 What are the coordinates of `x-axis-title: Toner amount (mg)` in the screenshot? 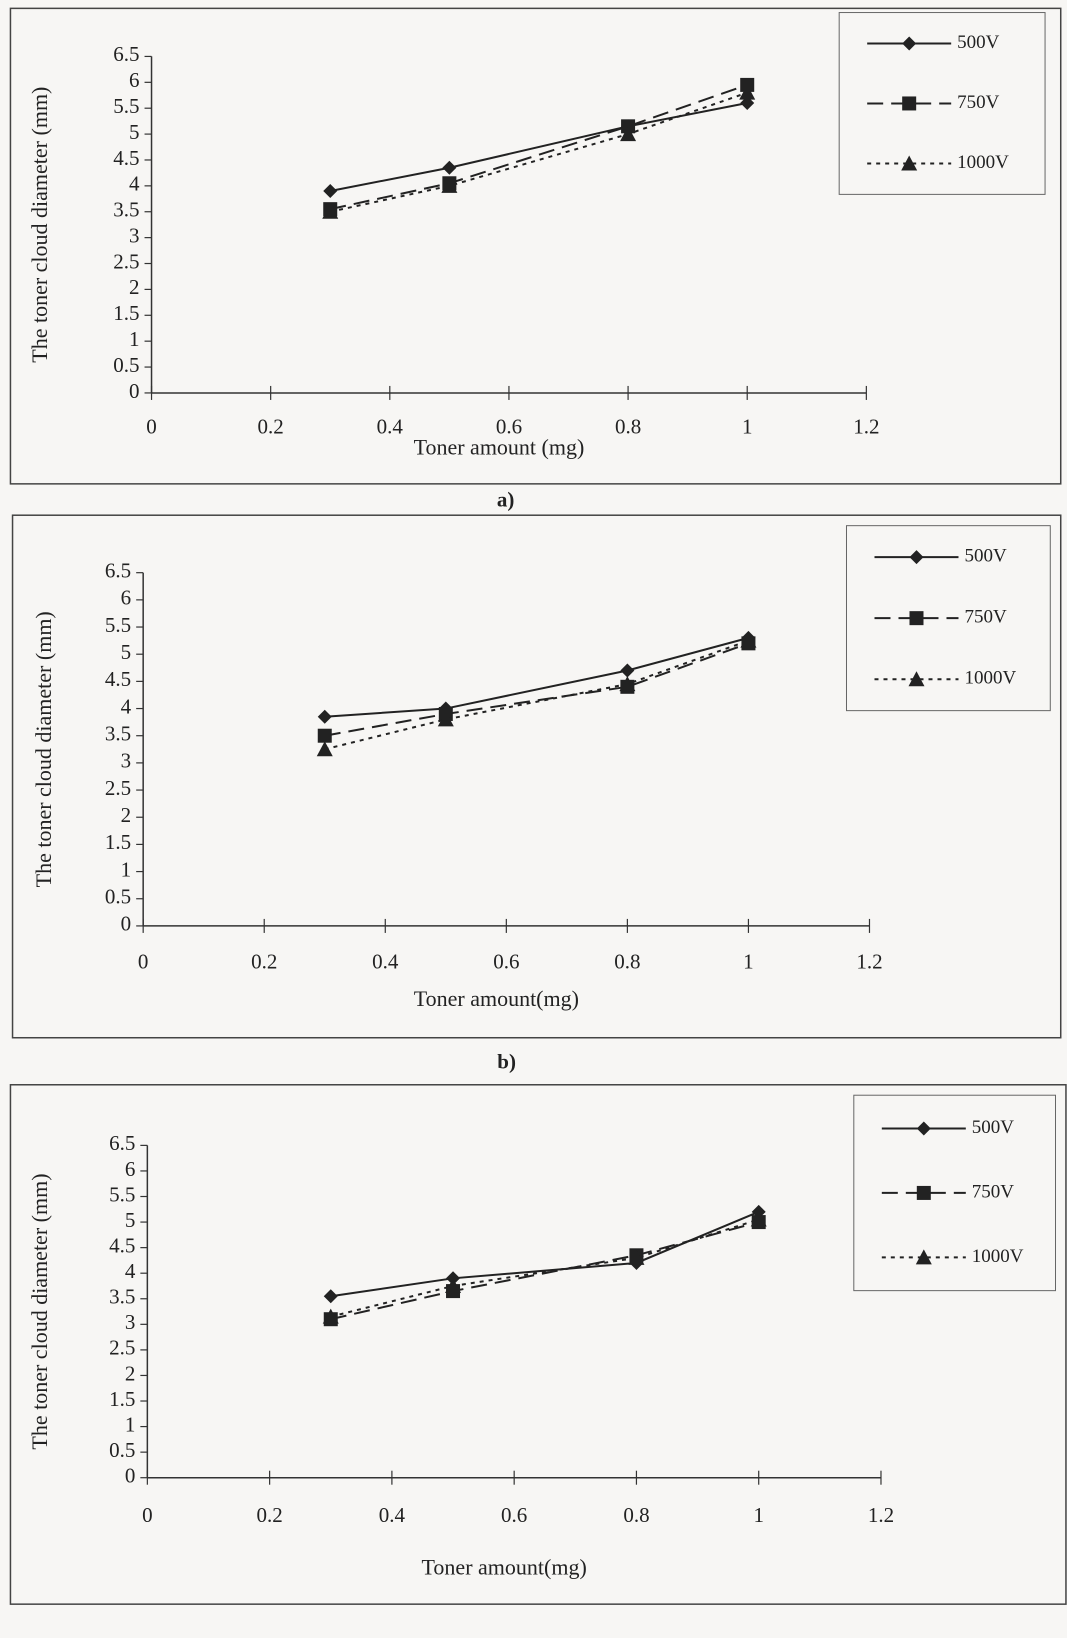 It's located at (499, 446).